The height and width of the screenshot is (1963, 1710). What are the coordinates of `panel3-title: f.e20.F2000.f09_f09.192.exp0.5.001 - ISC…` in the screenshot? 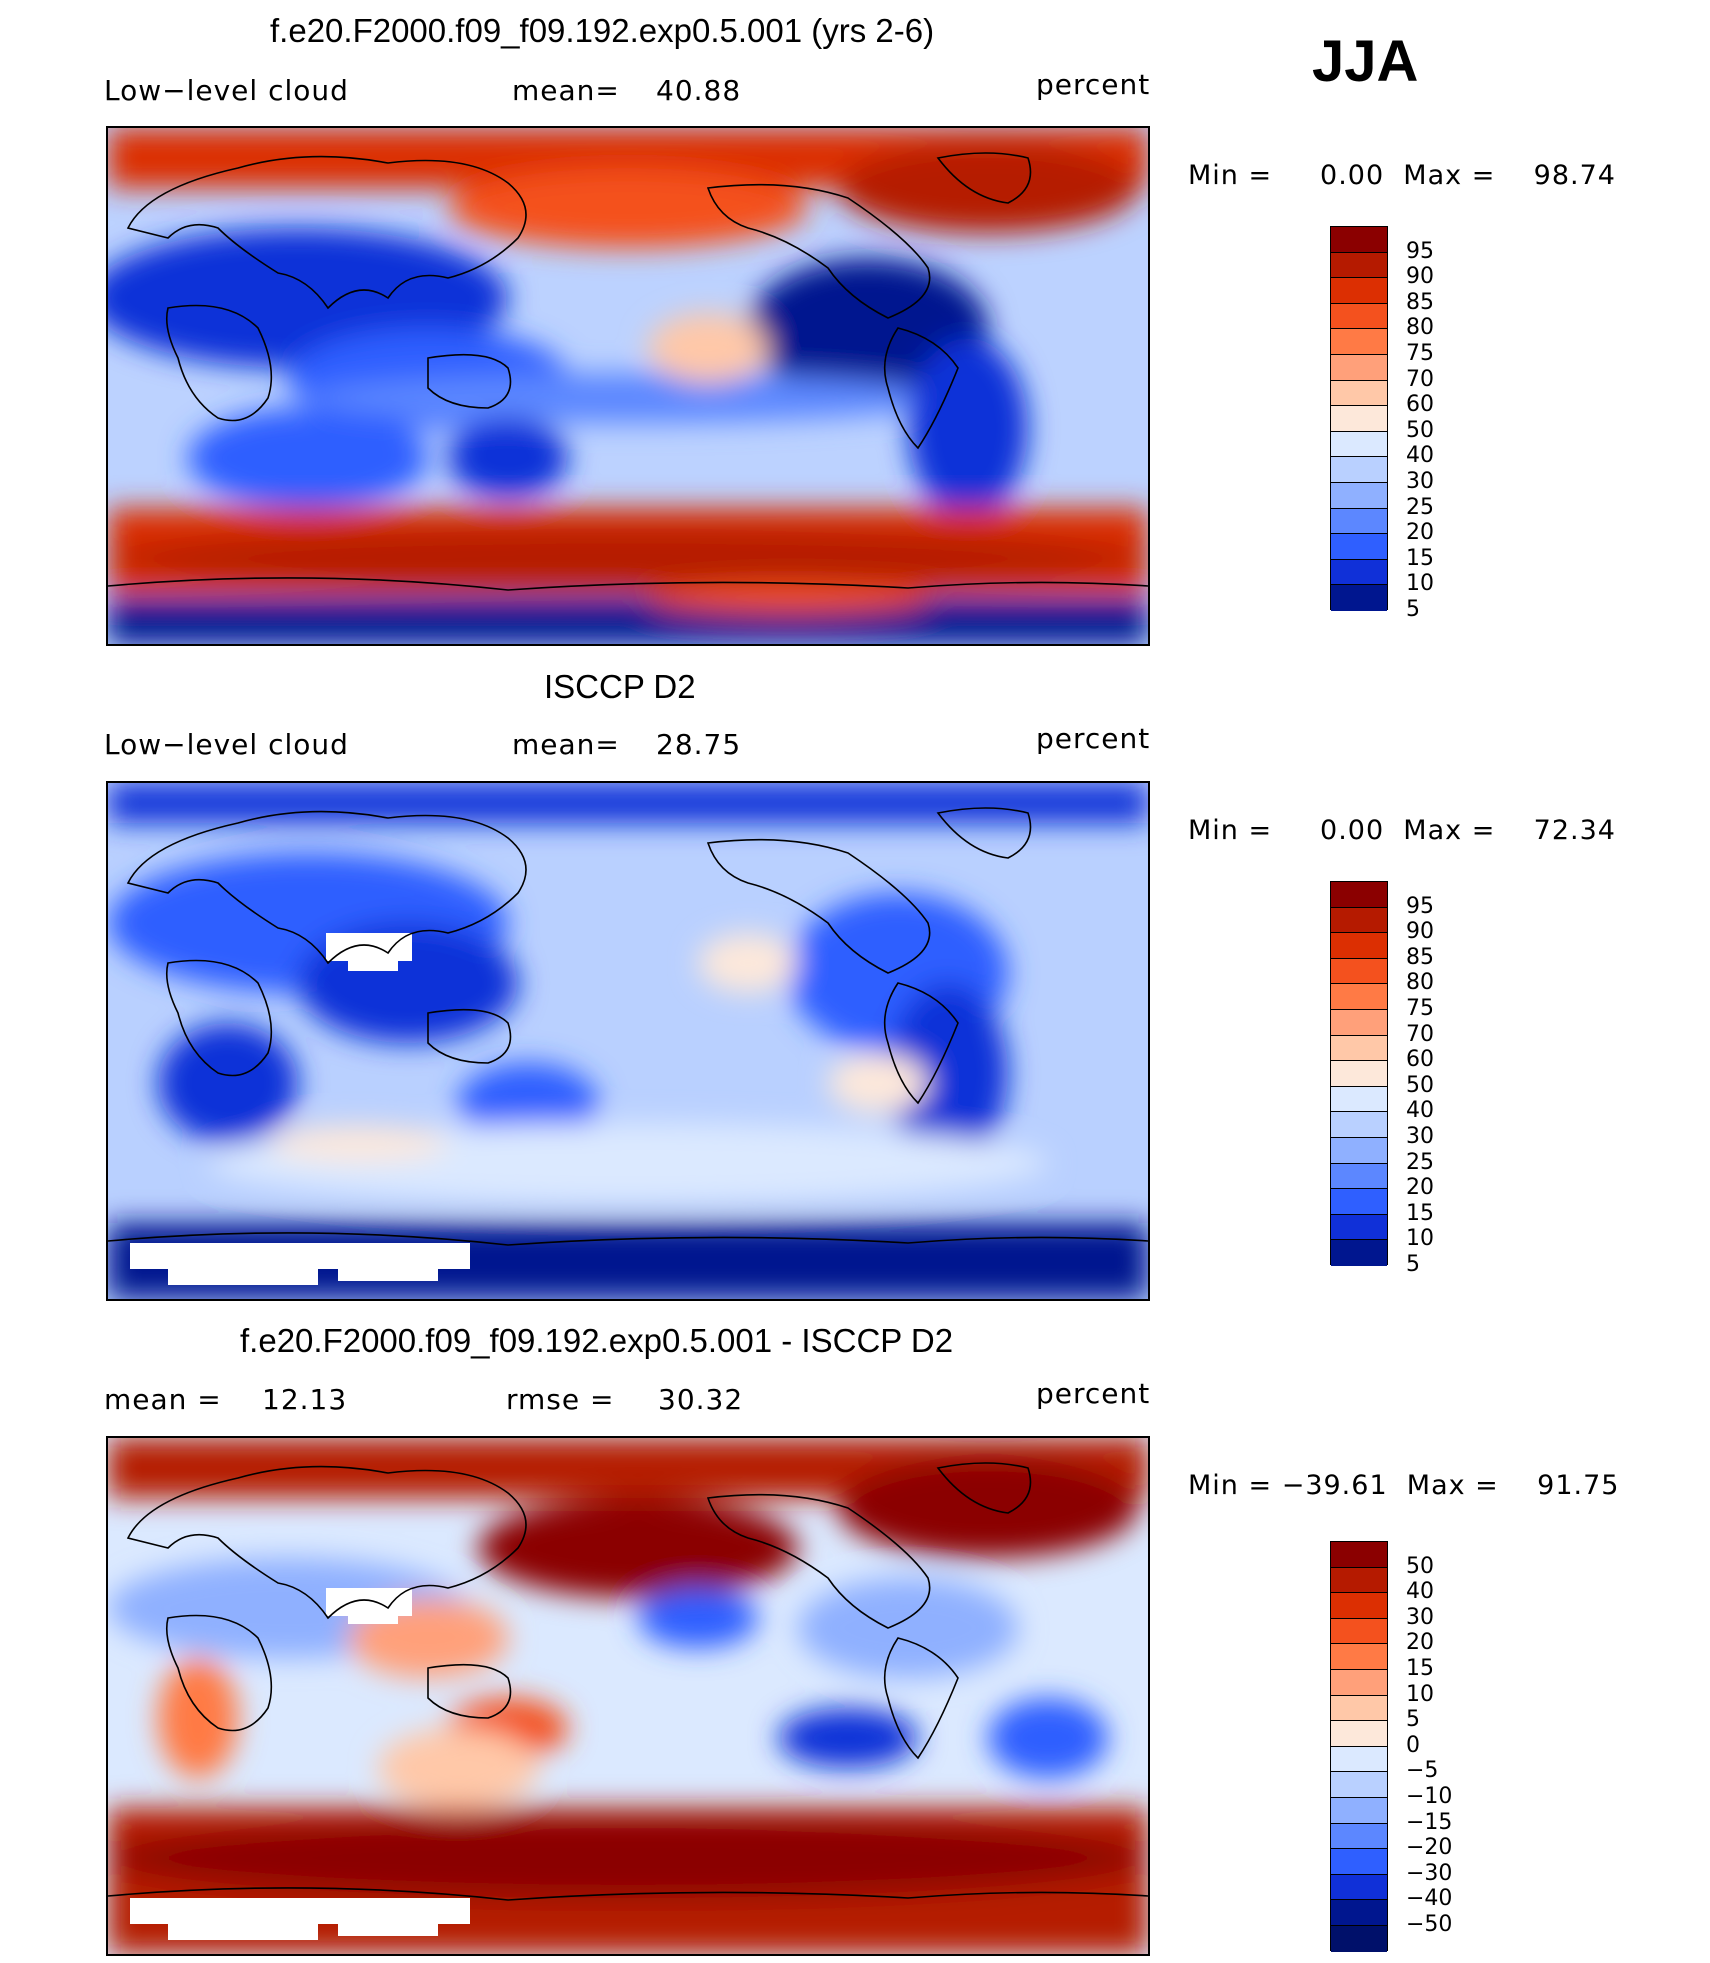 It's located at (597, 1340).